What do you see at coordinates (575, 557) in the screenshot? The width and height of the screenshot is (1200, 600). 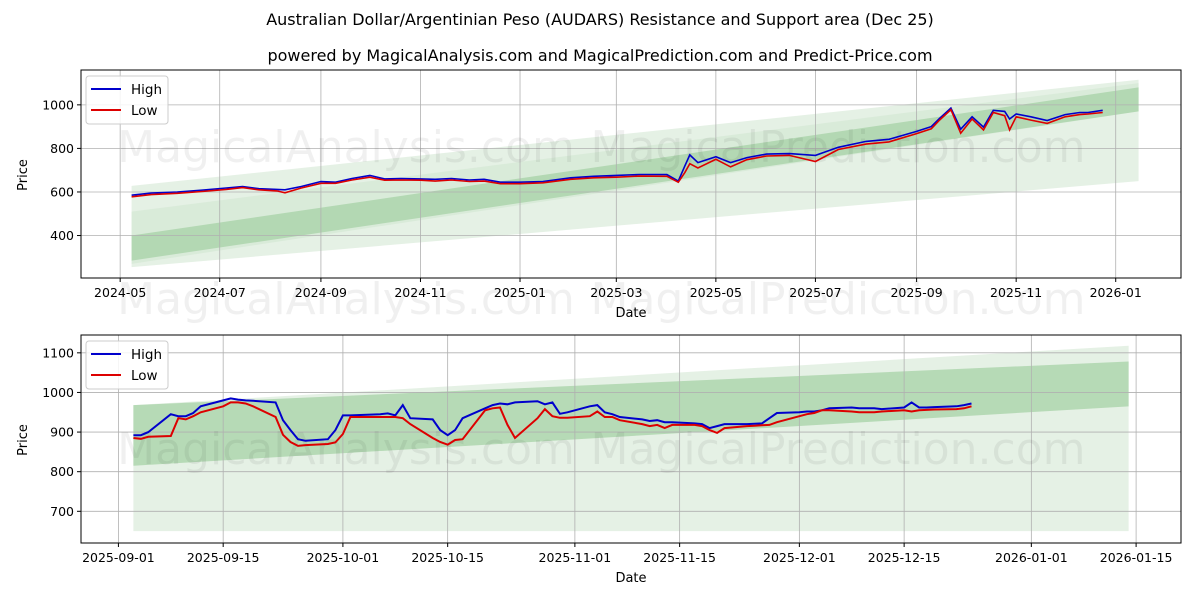 I see `x-tick-label: 2025-11-01` at bounding box center [575, 557].